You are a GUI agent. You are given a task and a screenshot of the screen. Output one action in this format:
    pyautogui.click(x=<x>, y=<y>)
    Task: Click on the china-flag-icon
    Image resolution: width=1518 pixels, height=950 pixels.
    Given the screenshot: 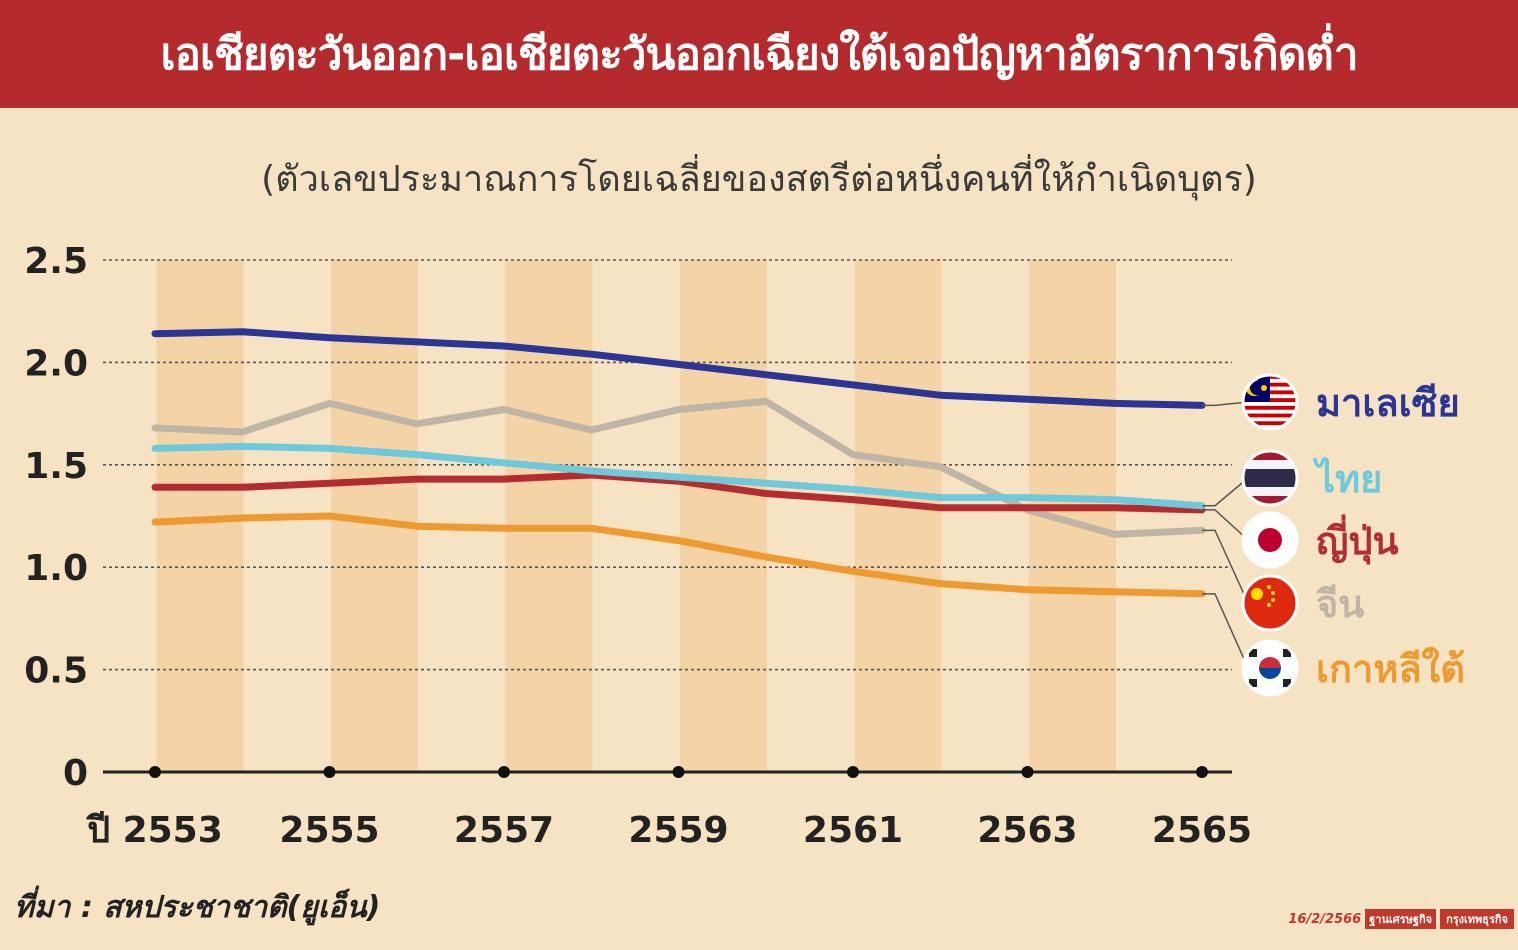 What is the action you would take?
    pyautogui.click(x=1270, y=603)
    